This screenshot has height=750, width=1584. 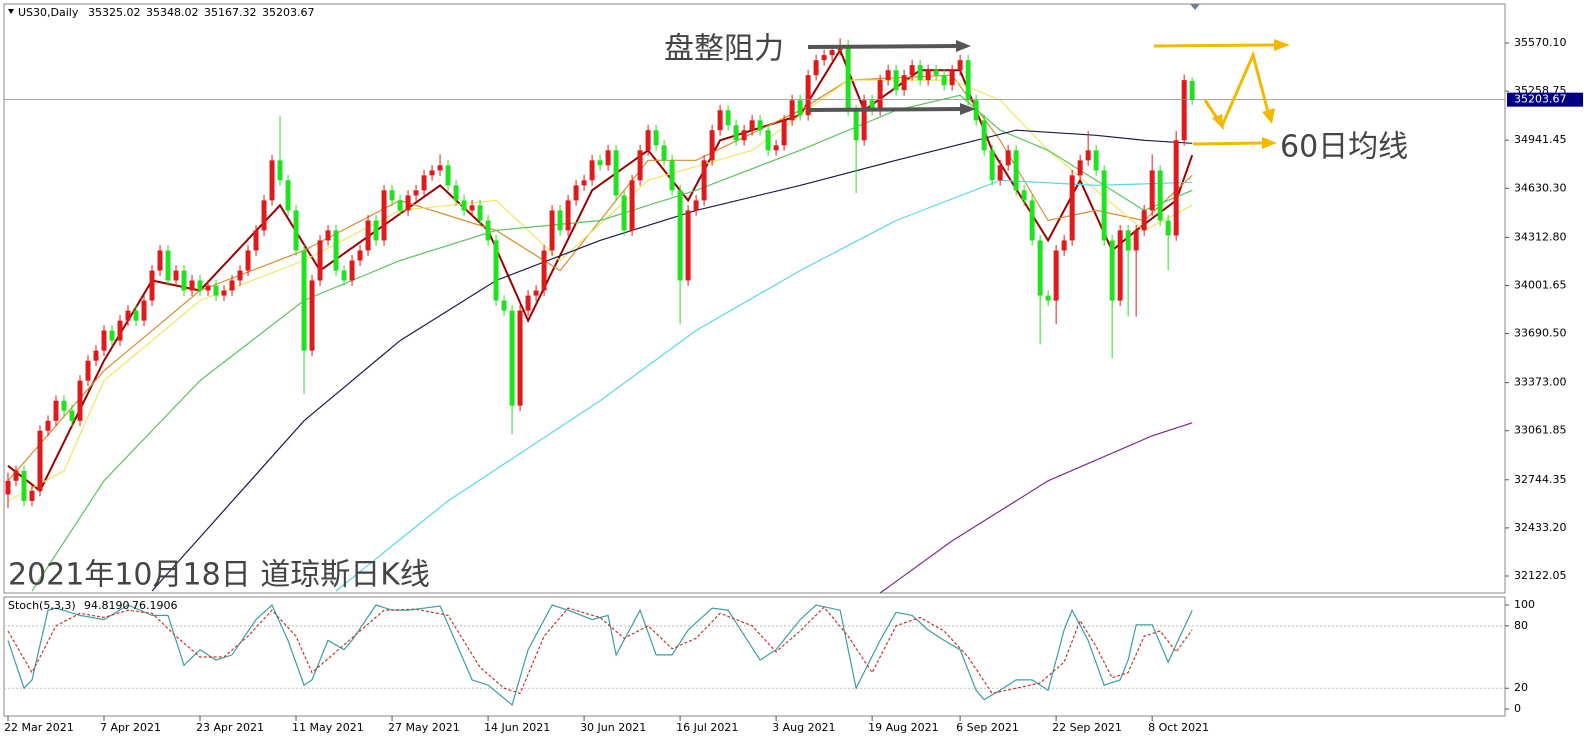 What do you see at coordinates (42, 605) in the screenshot?
I see `stoch-title: Stoch(5,3,3)` at bounding box center [42, 605].